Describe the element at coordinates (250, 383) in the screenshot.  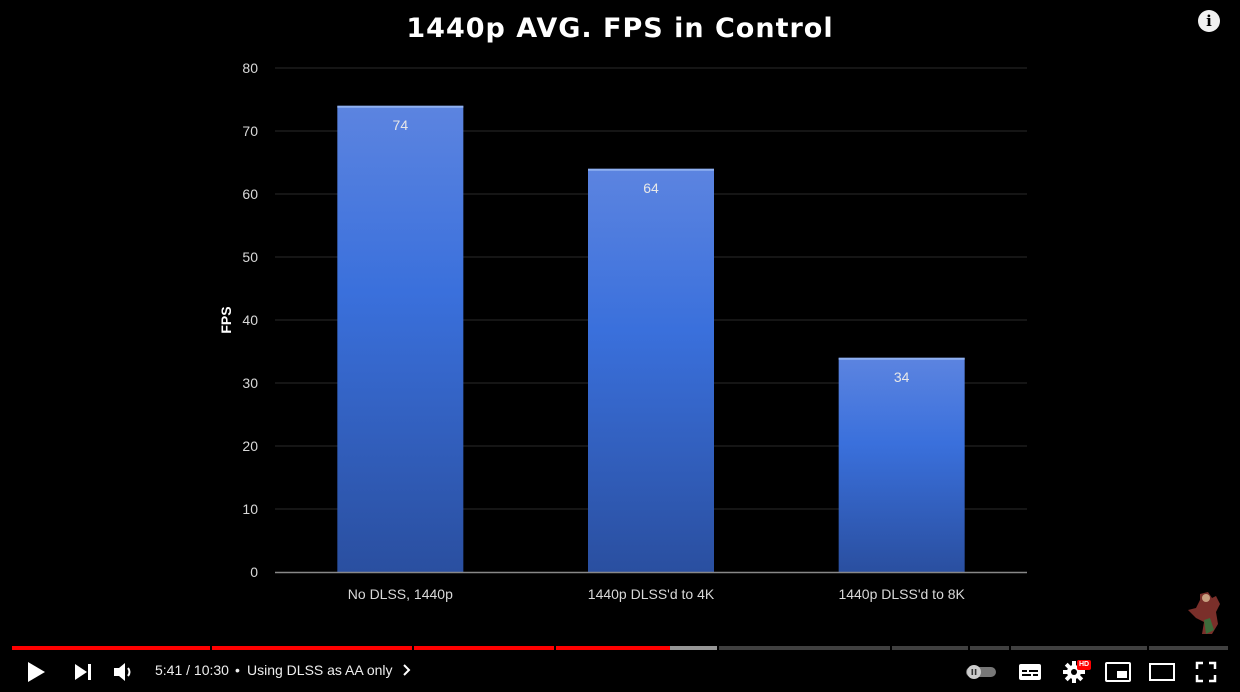
I see `y-tick-label: 30` at that location.